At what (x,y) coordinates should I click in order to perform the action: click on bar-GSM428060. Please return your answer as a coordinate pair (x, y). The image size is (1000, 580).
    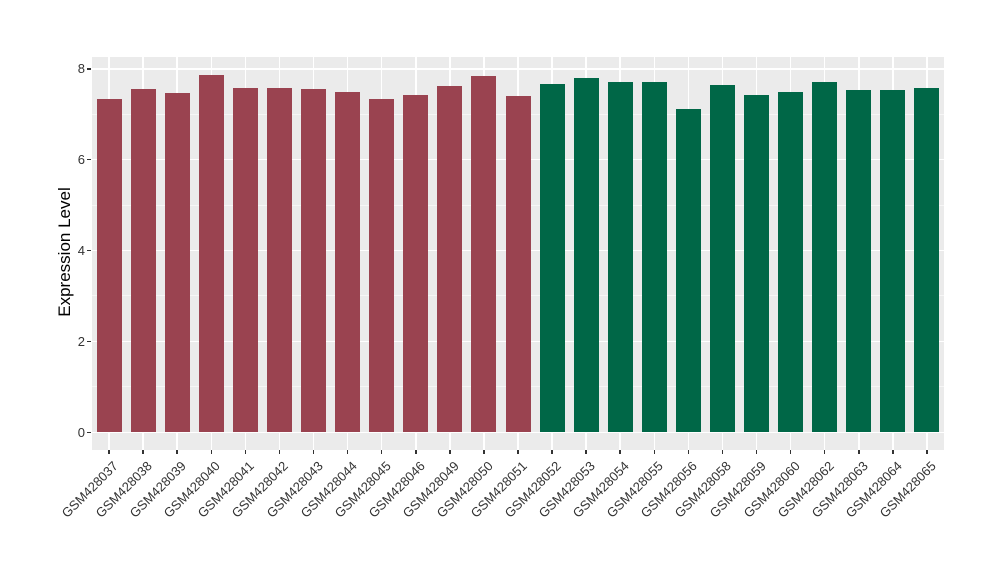
    Looking at the image, I should click on (791, 262).